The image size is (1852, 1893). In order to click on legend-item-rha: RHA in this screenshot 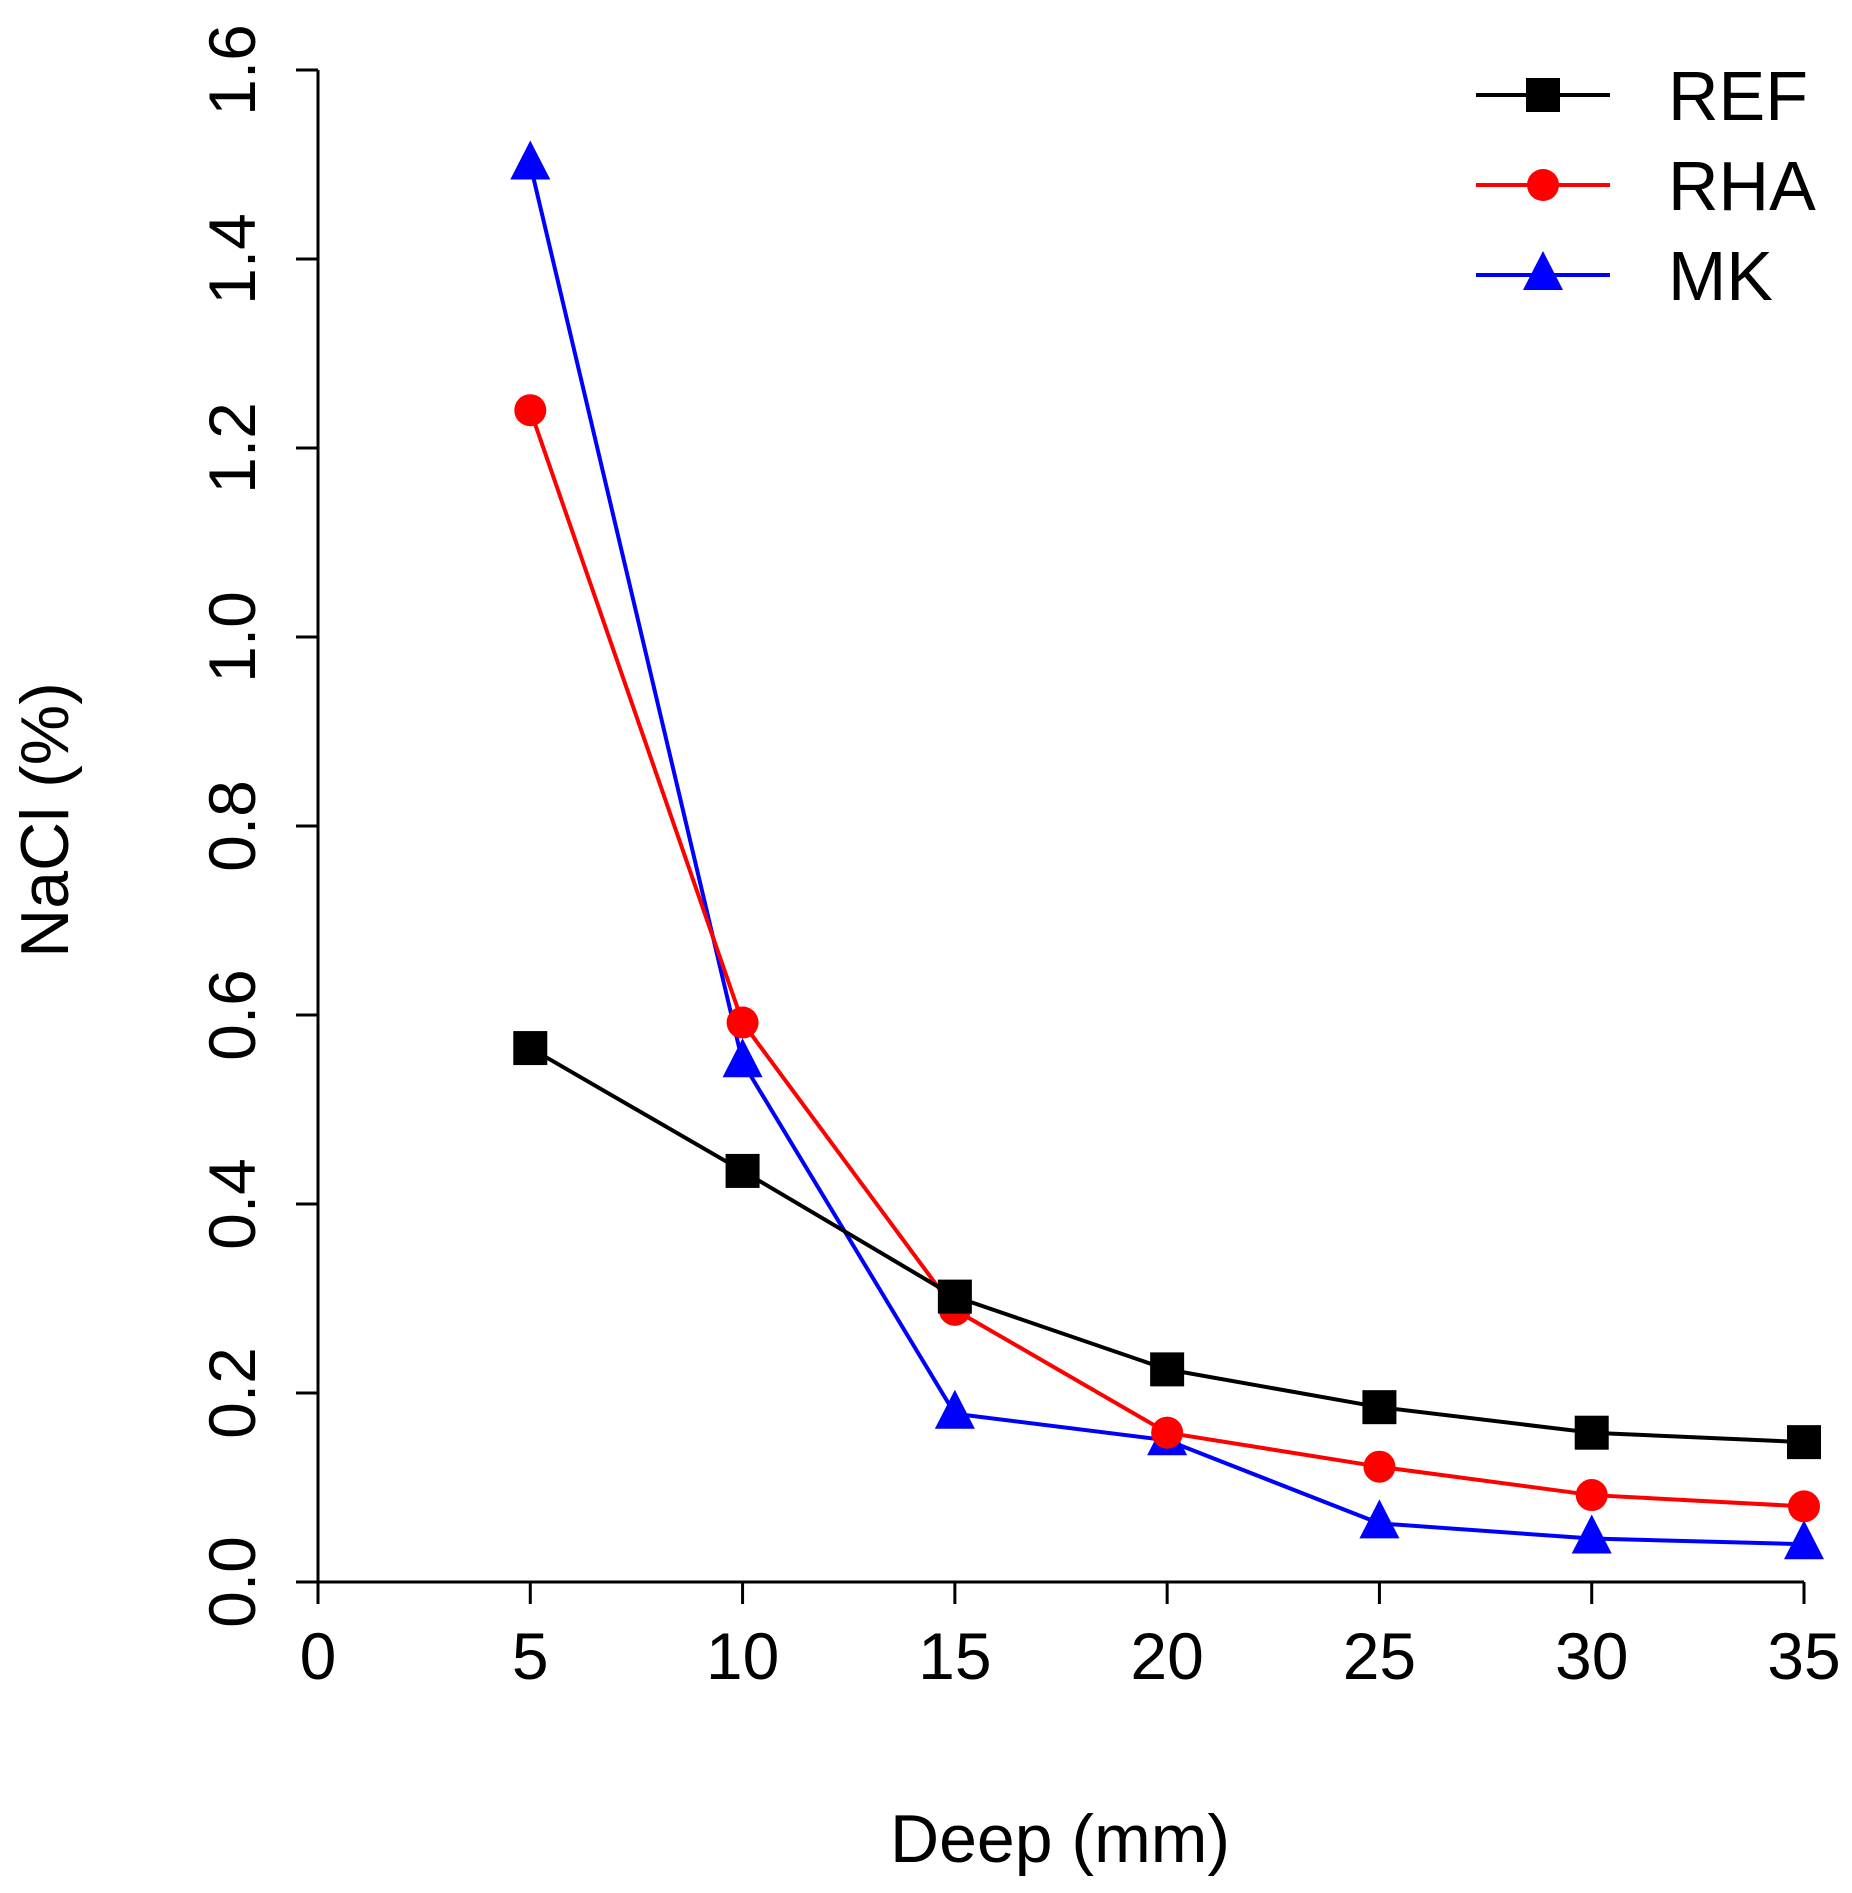, I will do `click(1646, 186)`.